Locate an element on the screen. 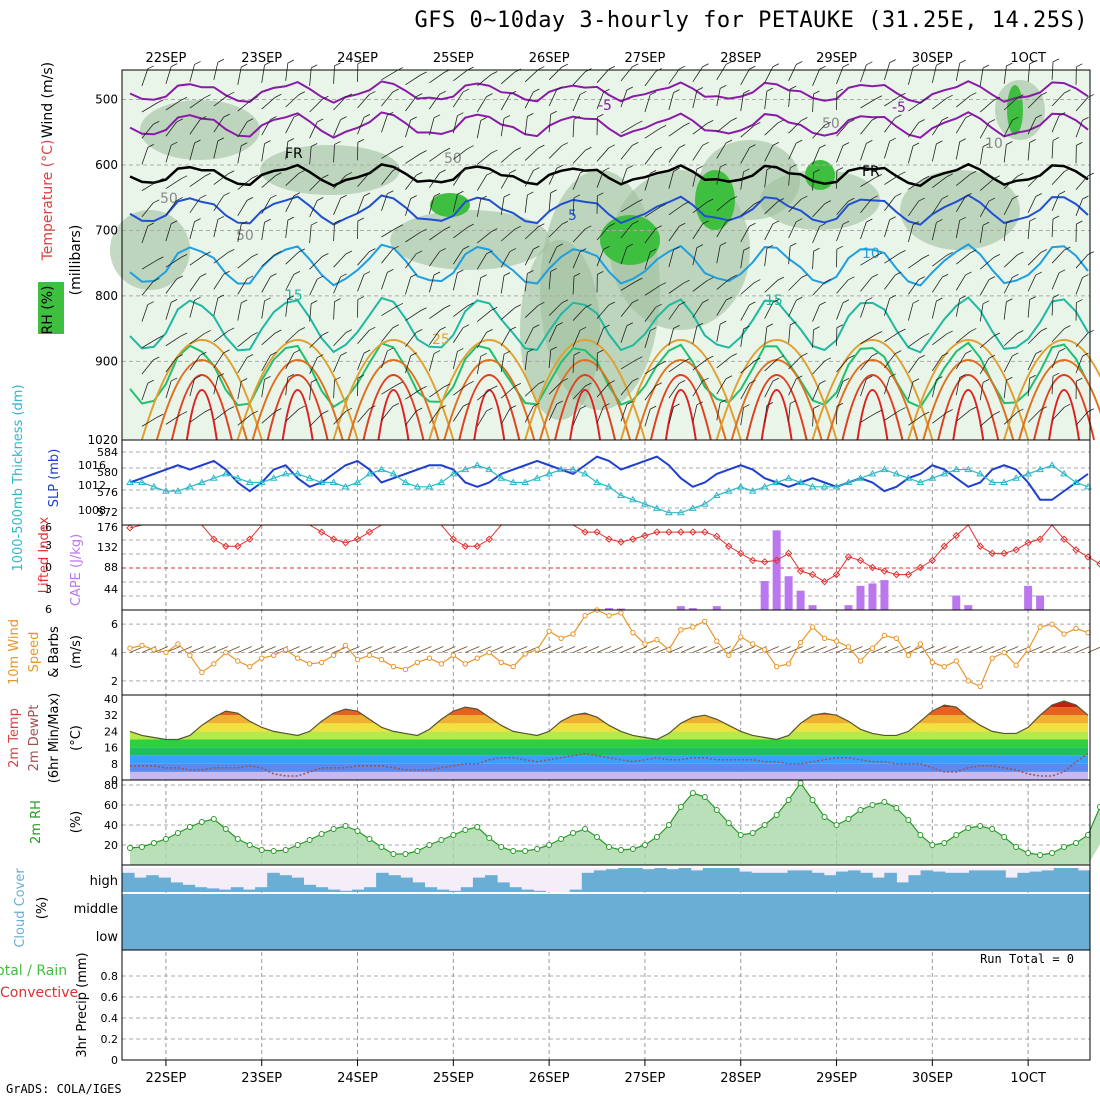  contour-label: 5 is located at coordinates (572, 216).